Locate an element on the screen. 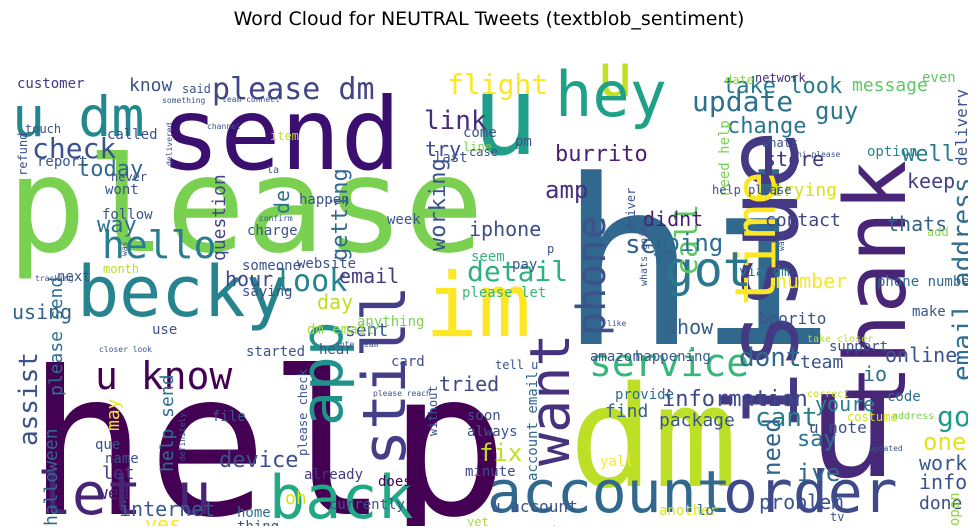  word-whats: whats is located at coordinates (780, 143).